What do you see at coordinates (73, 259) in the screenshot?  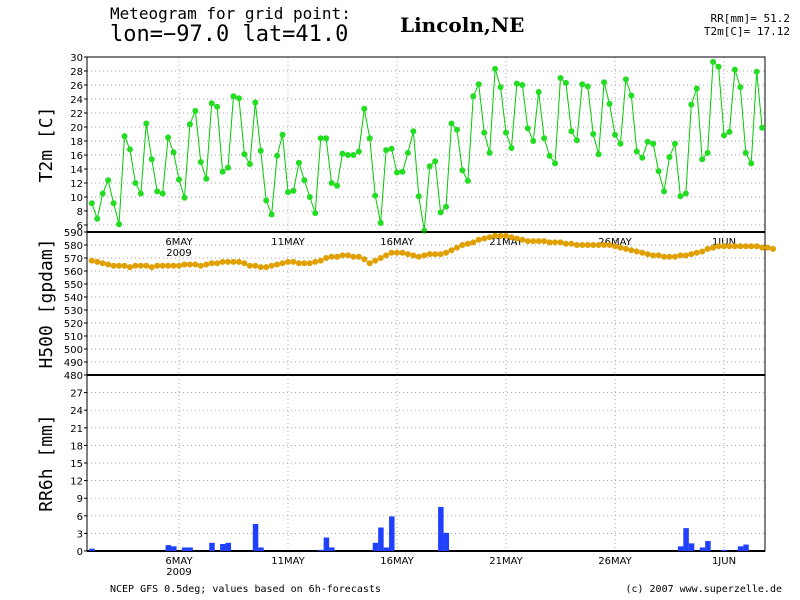 I see `y-tick-label: 570` at bounding box center [73, 259].